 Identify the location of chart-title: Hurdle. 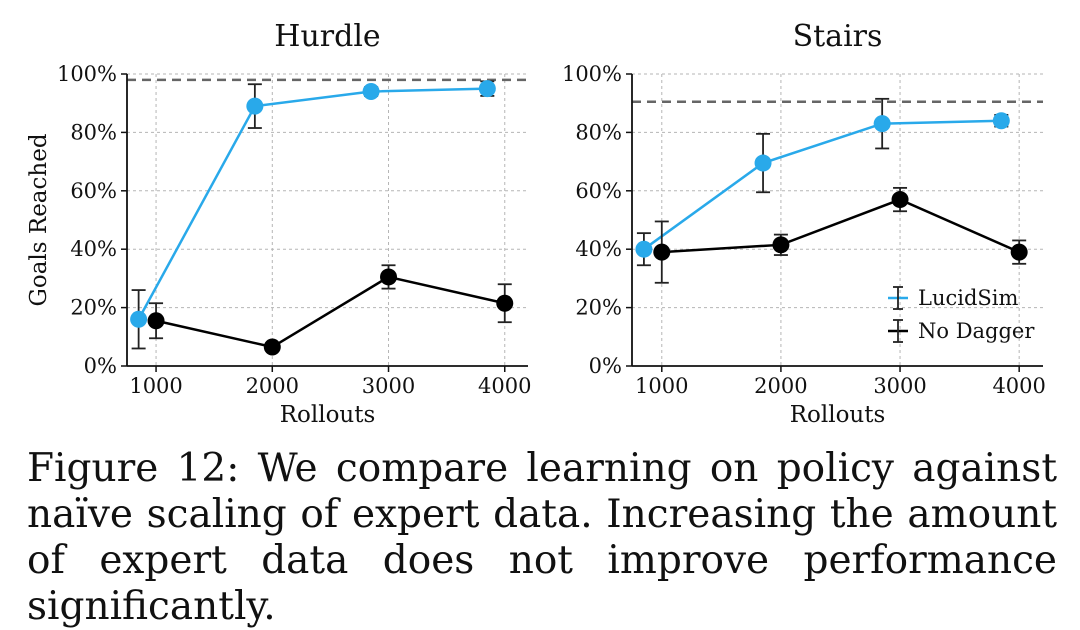
(327, 36).